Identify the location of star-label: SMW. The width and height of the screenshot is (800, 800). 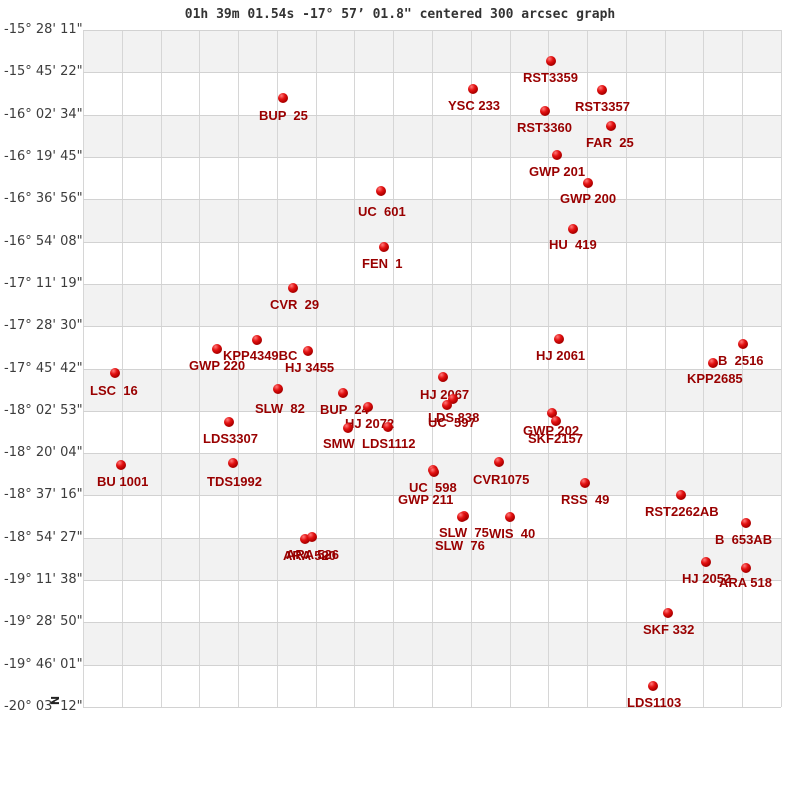
(339, 443).